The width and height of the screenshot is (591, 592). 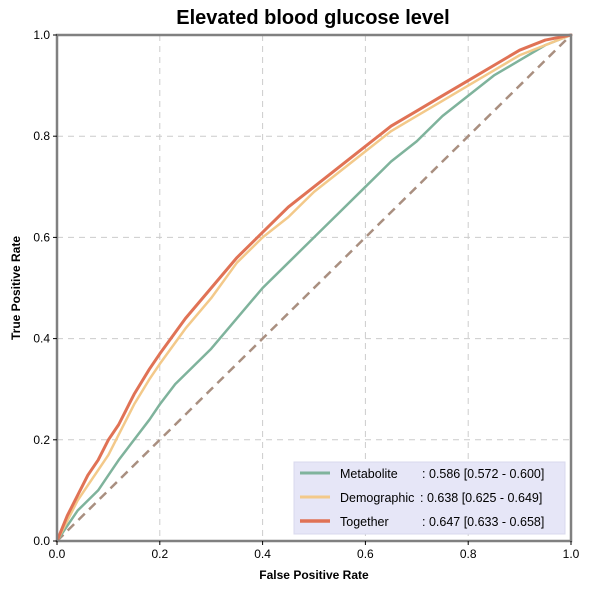 I want to click on legend-stat-together: : 0.647 [0.633 - 0.658], so click(x=483, y=522).